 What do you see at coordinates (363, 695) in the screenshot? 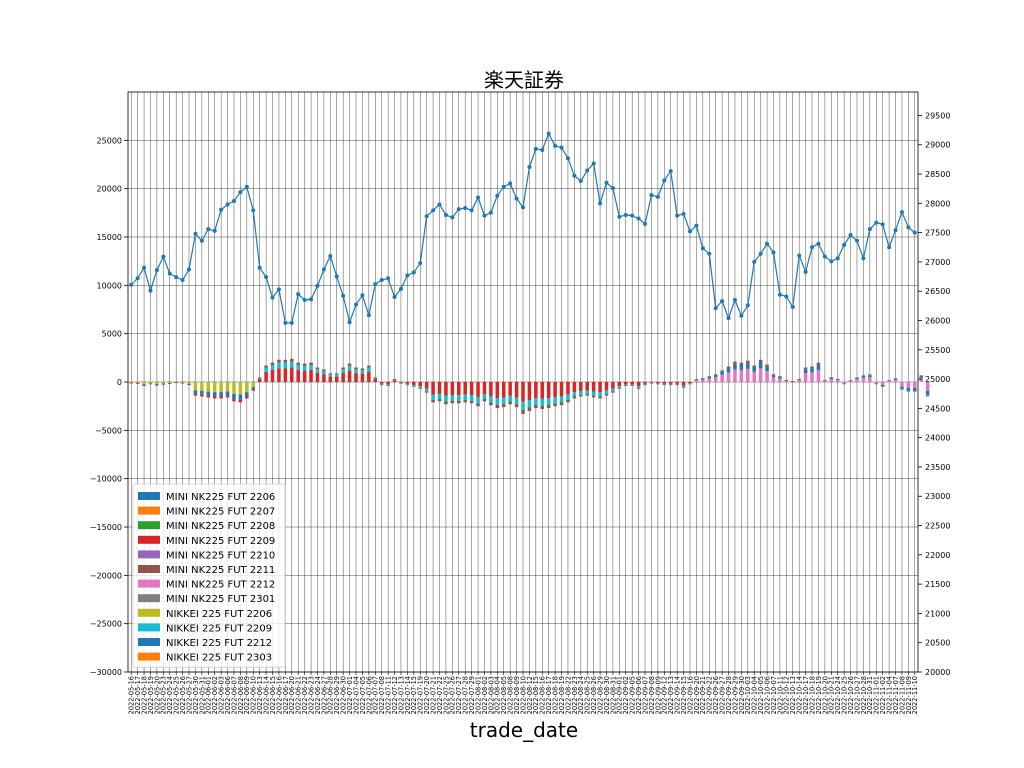
I see `x-tick-label: 2022-07-05` at bounding box center [363, 695].